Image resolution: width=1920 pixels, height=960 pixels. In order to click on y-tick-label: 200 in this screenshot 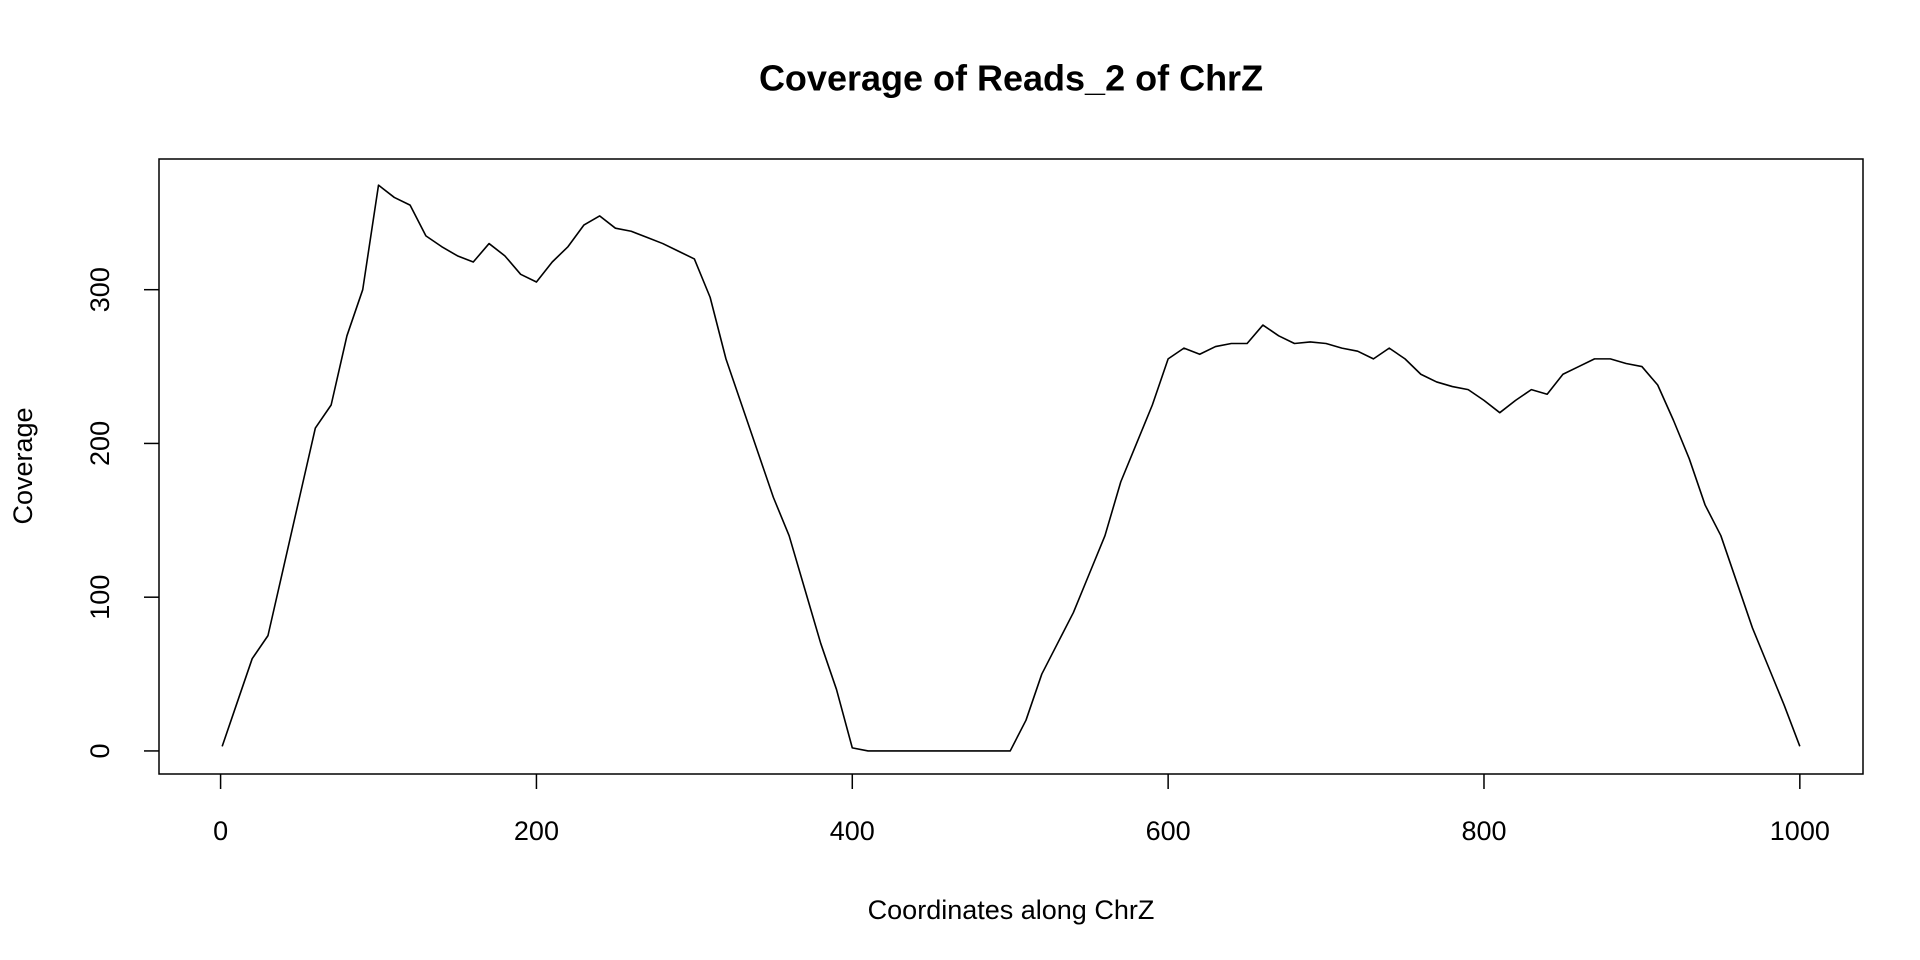, I will do `click(100, 443)`.